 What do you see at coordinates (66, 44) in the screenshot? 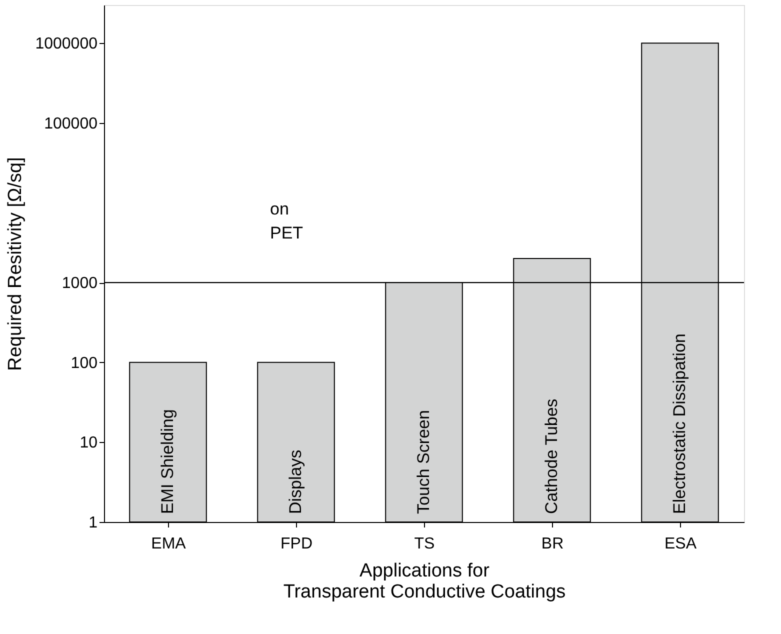
I see `y-tick-label: 1000000` at bounding box center [66, 44].